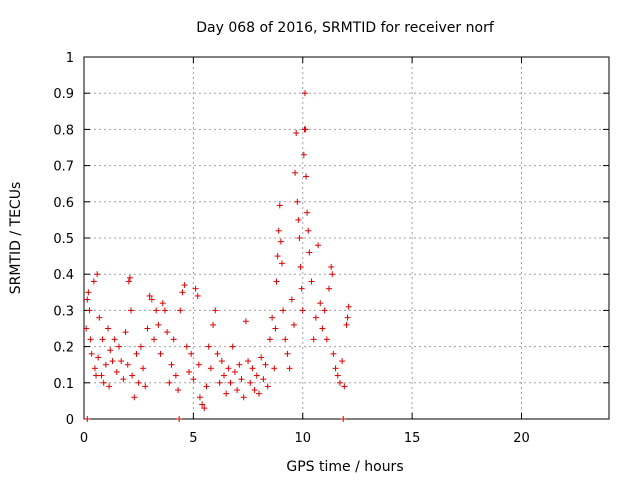 This screenshot has height=480, width=640. I want to click on y-tick-label: 0.9, so click(63, 94).